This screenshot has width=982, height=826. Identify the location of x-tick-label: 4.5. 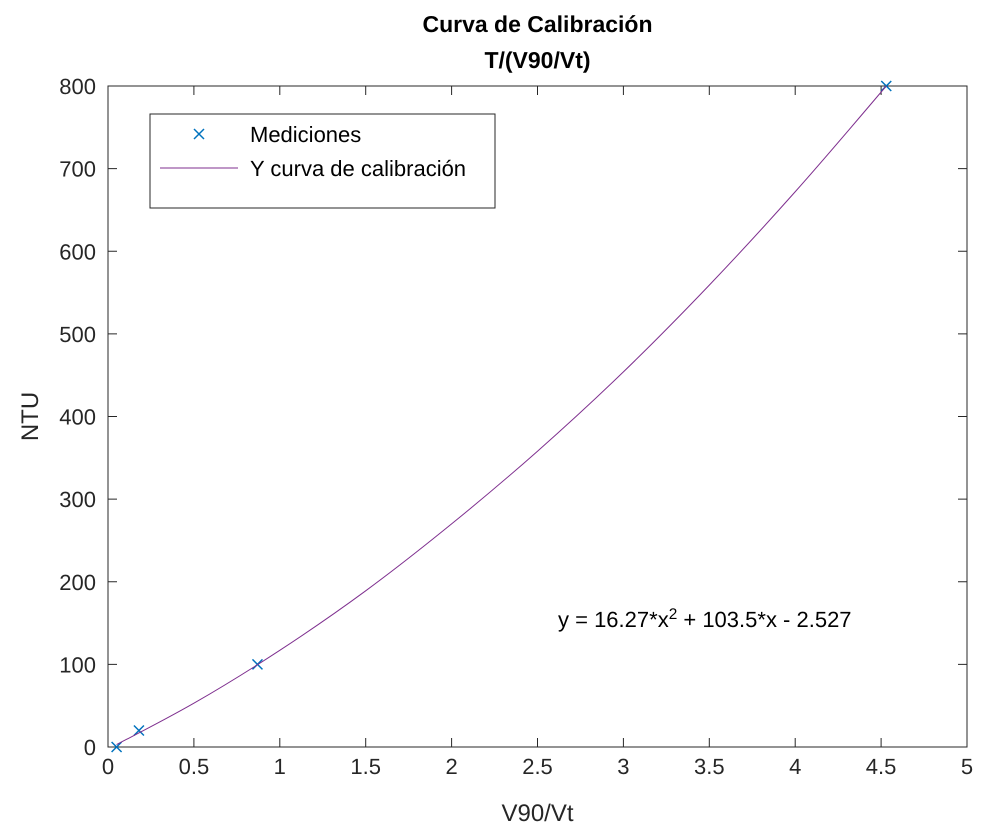
(881, 766).